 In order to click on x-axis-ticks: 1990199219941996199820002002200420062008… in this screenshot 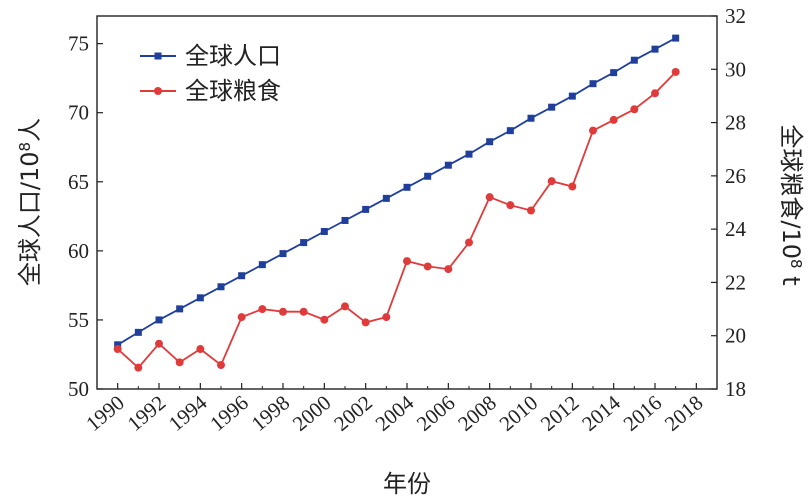, I will do `click(394, 409)`.